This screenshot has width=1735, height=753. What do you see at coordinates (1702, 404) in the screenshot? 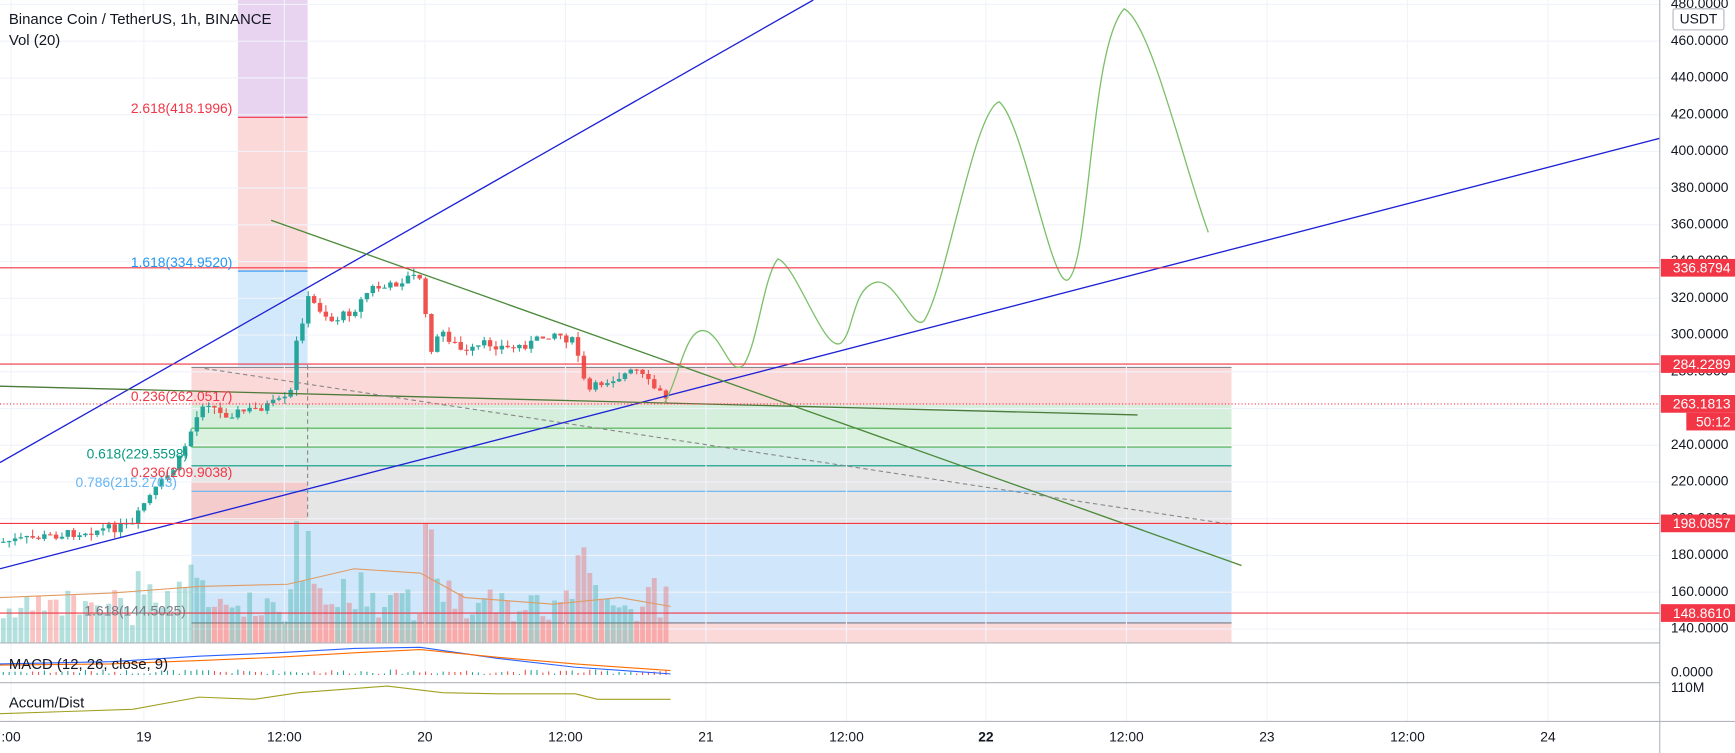
I see `price-tag-label: 263.1813` at bounding box center [1702, 404].